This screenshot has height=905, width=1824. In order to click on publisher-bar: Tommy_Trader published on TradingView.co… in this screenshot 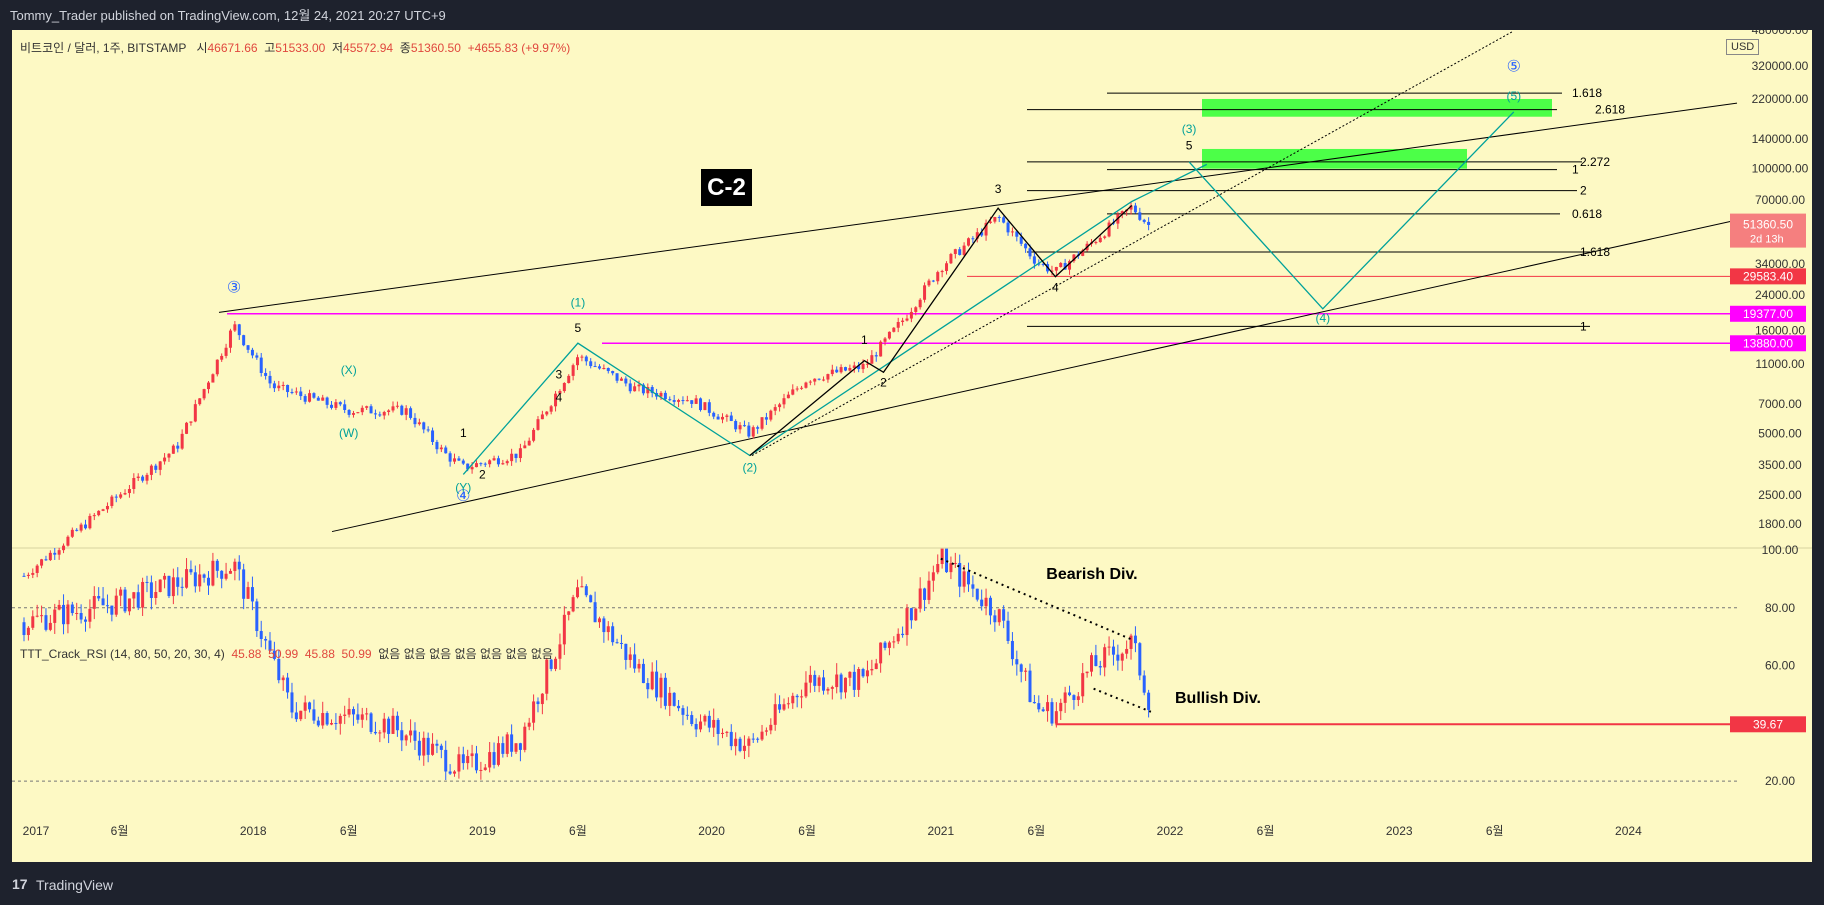, I will do `click(912, 15)`.